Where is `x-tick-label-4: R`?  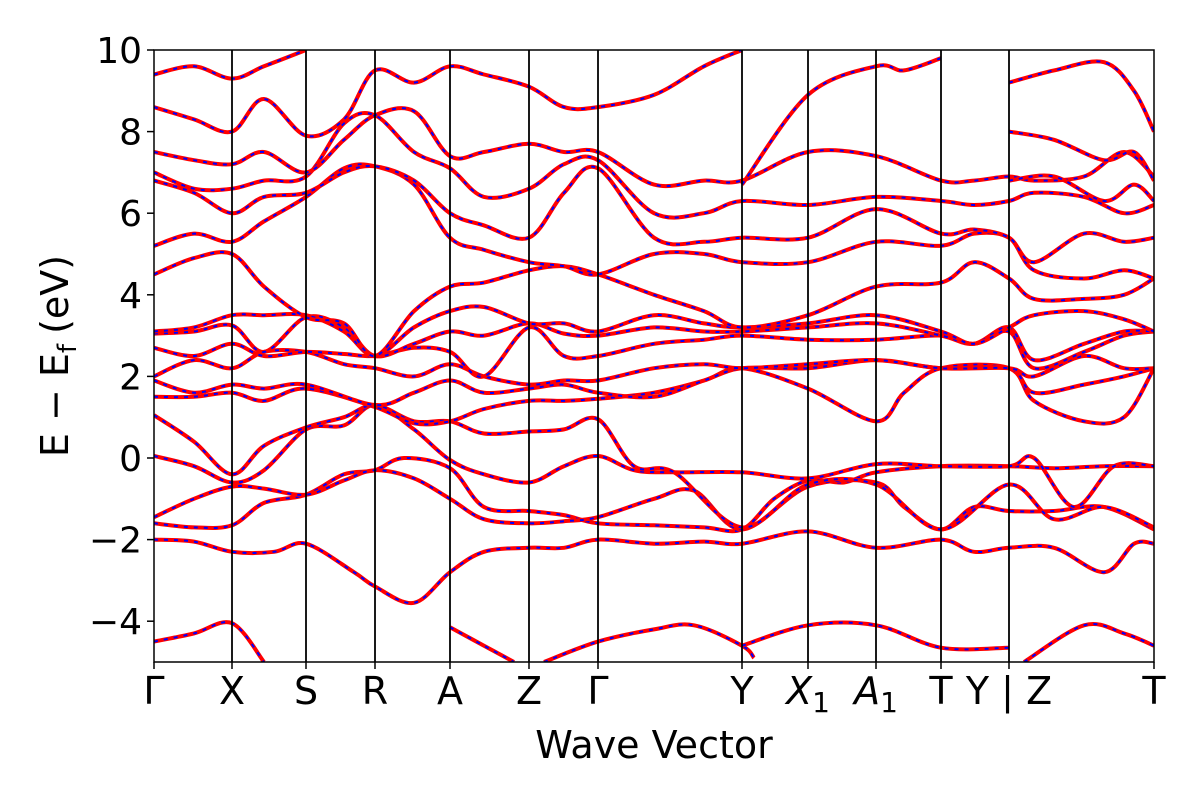
x-tick-label-4: R is located at coordinates (375, 691).